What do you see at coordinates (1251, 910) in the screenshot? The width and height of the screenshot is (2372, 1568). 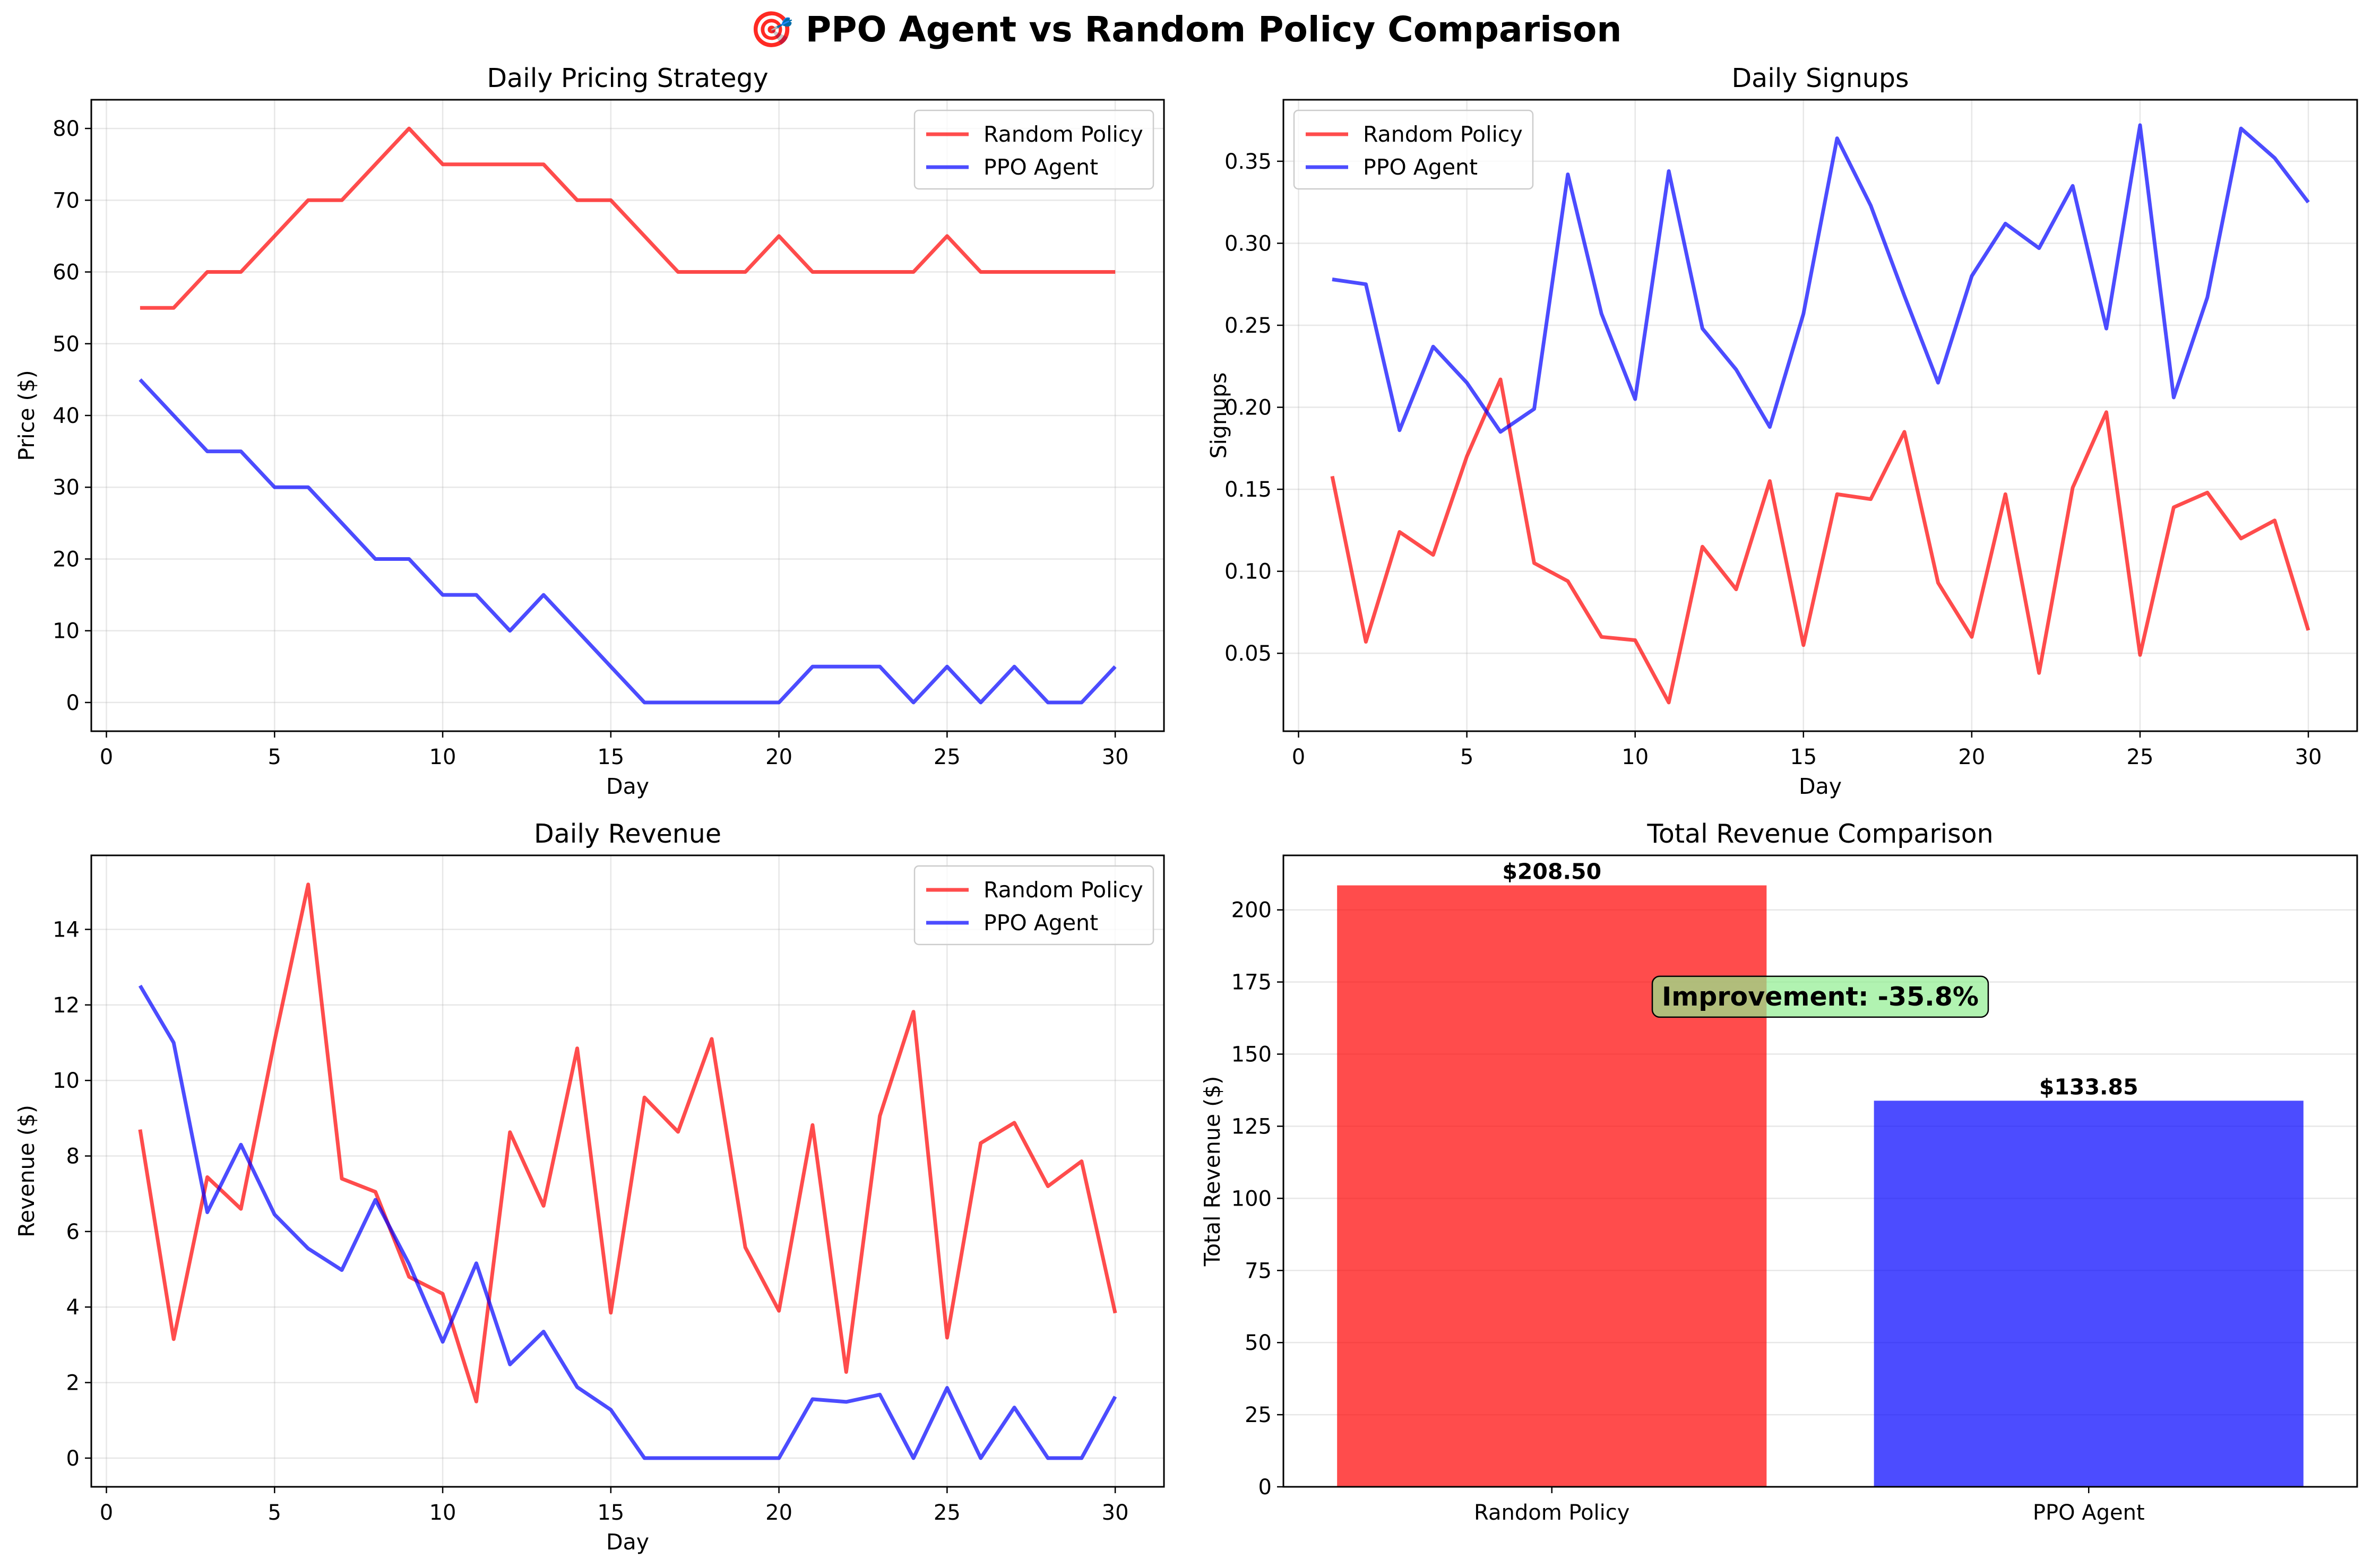 I see `y-tick-label: 200` at bounding box center [1251, 910].